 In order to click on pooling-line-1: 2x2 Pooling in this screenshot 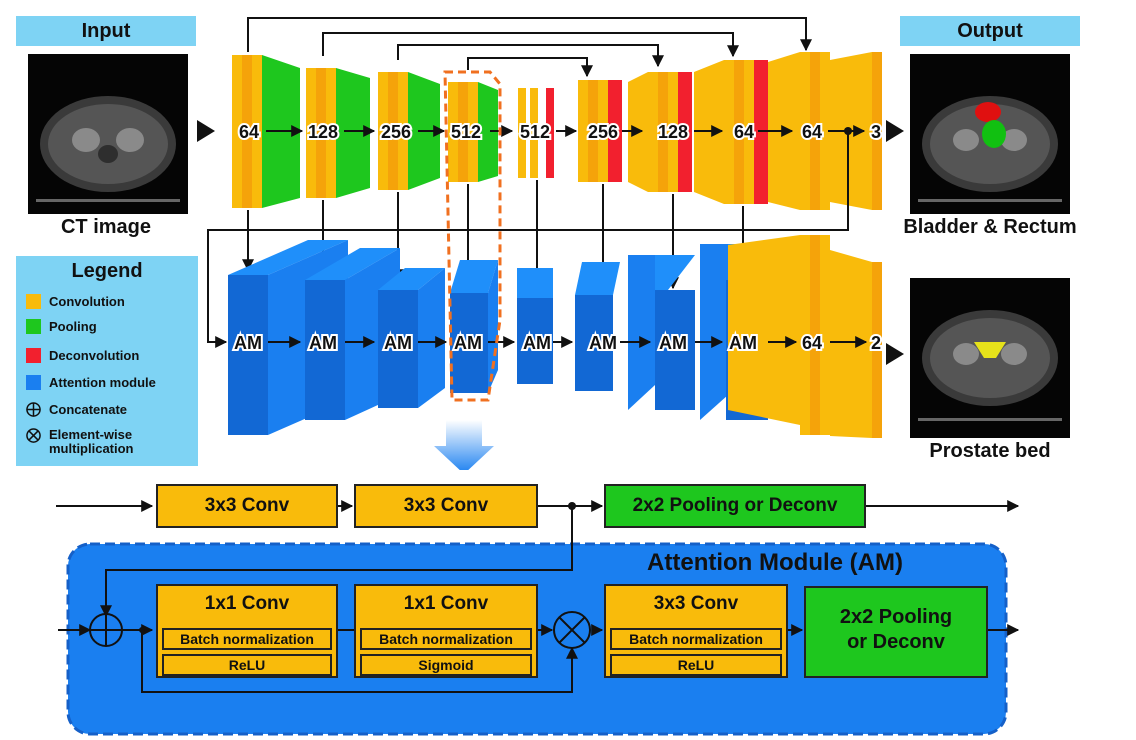, I will do `click(896, 617)`.